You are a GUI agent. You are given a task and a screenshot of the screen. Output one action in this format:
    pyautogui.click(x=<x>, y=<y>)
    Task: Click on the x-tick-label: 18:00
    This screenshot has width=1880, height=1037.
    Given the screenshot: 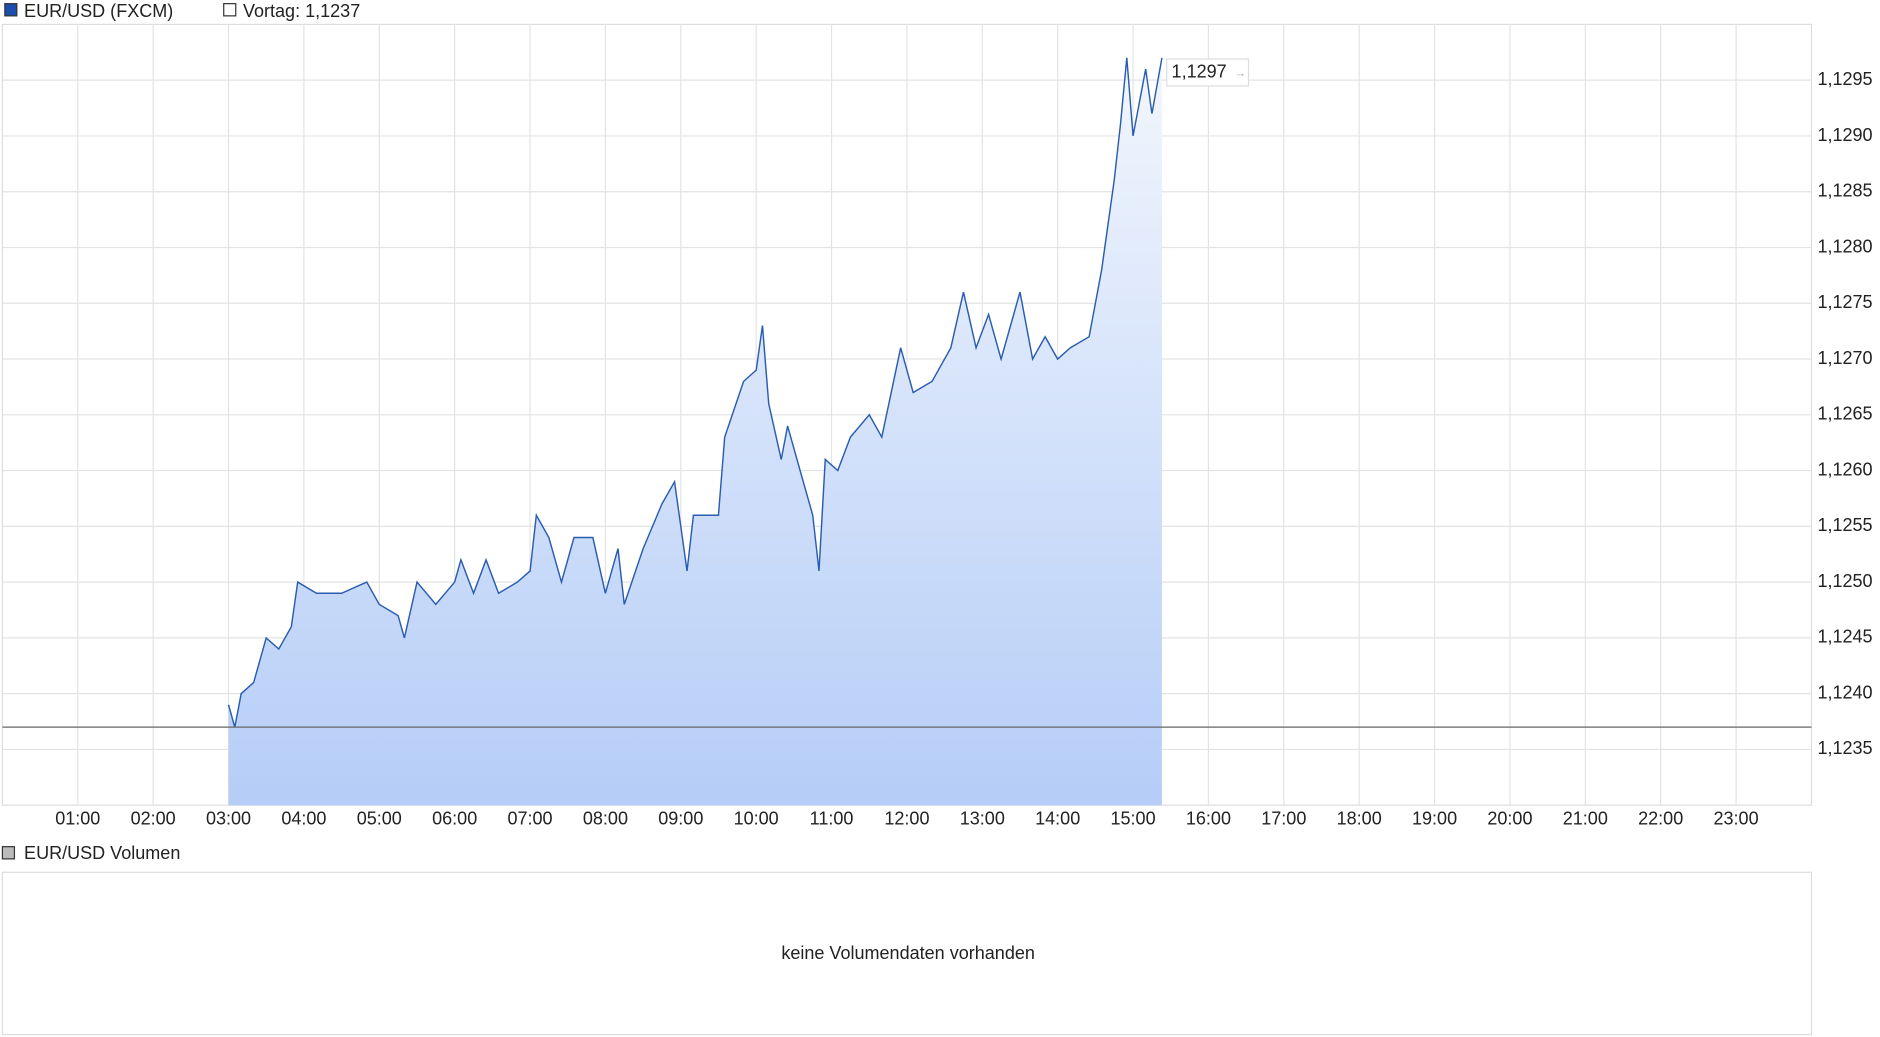 What is the action you would take?
    pyautogui.click(x=1359, y=819)
    